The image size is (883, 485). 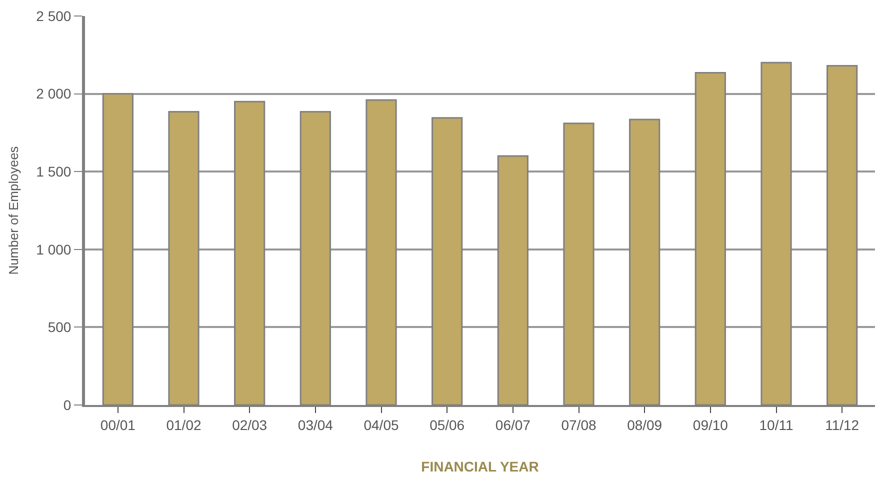 What do you see at coordinates (60, 327) in the screenshot?
I see `y-tick-label: 500` at bounding box center [60, 327].